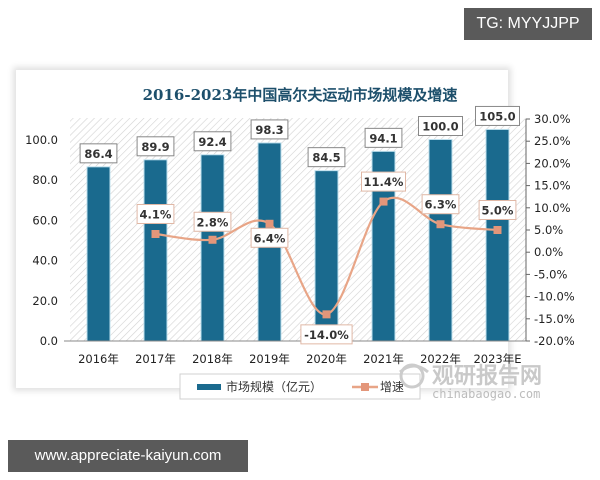 Image resolution: width=600 pixels, height=480 pixels. Describe the element at coordinates (269, 359) in the screenshot. I see `category-label: 2019年` at that location.